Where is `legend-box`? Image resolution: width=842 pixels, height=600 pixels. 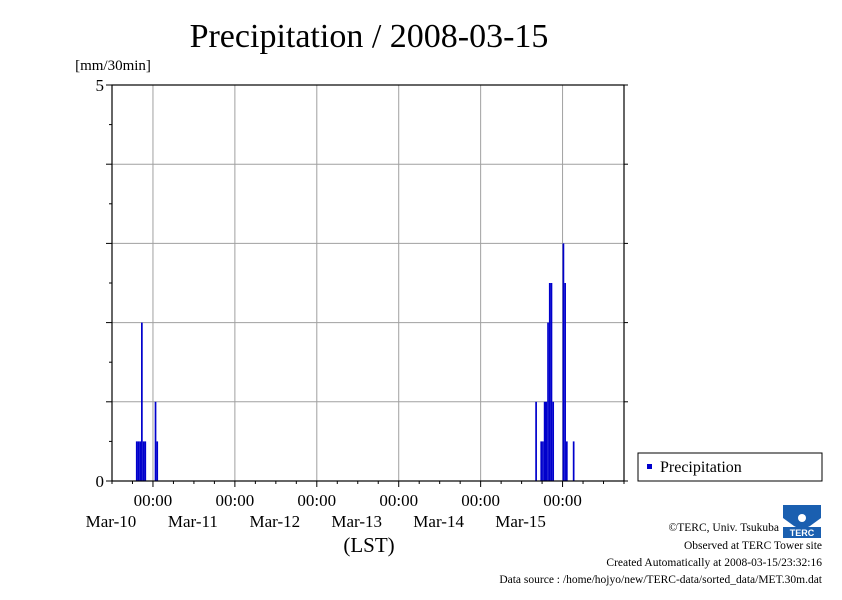
legend-box is located at coordinates (730, 467).